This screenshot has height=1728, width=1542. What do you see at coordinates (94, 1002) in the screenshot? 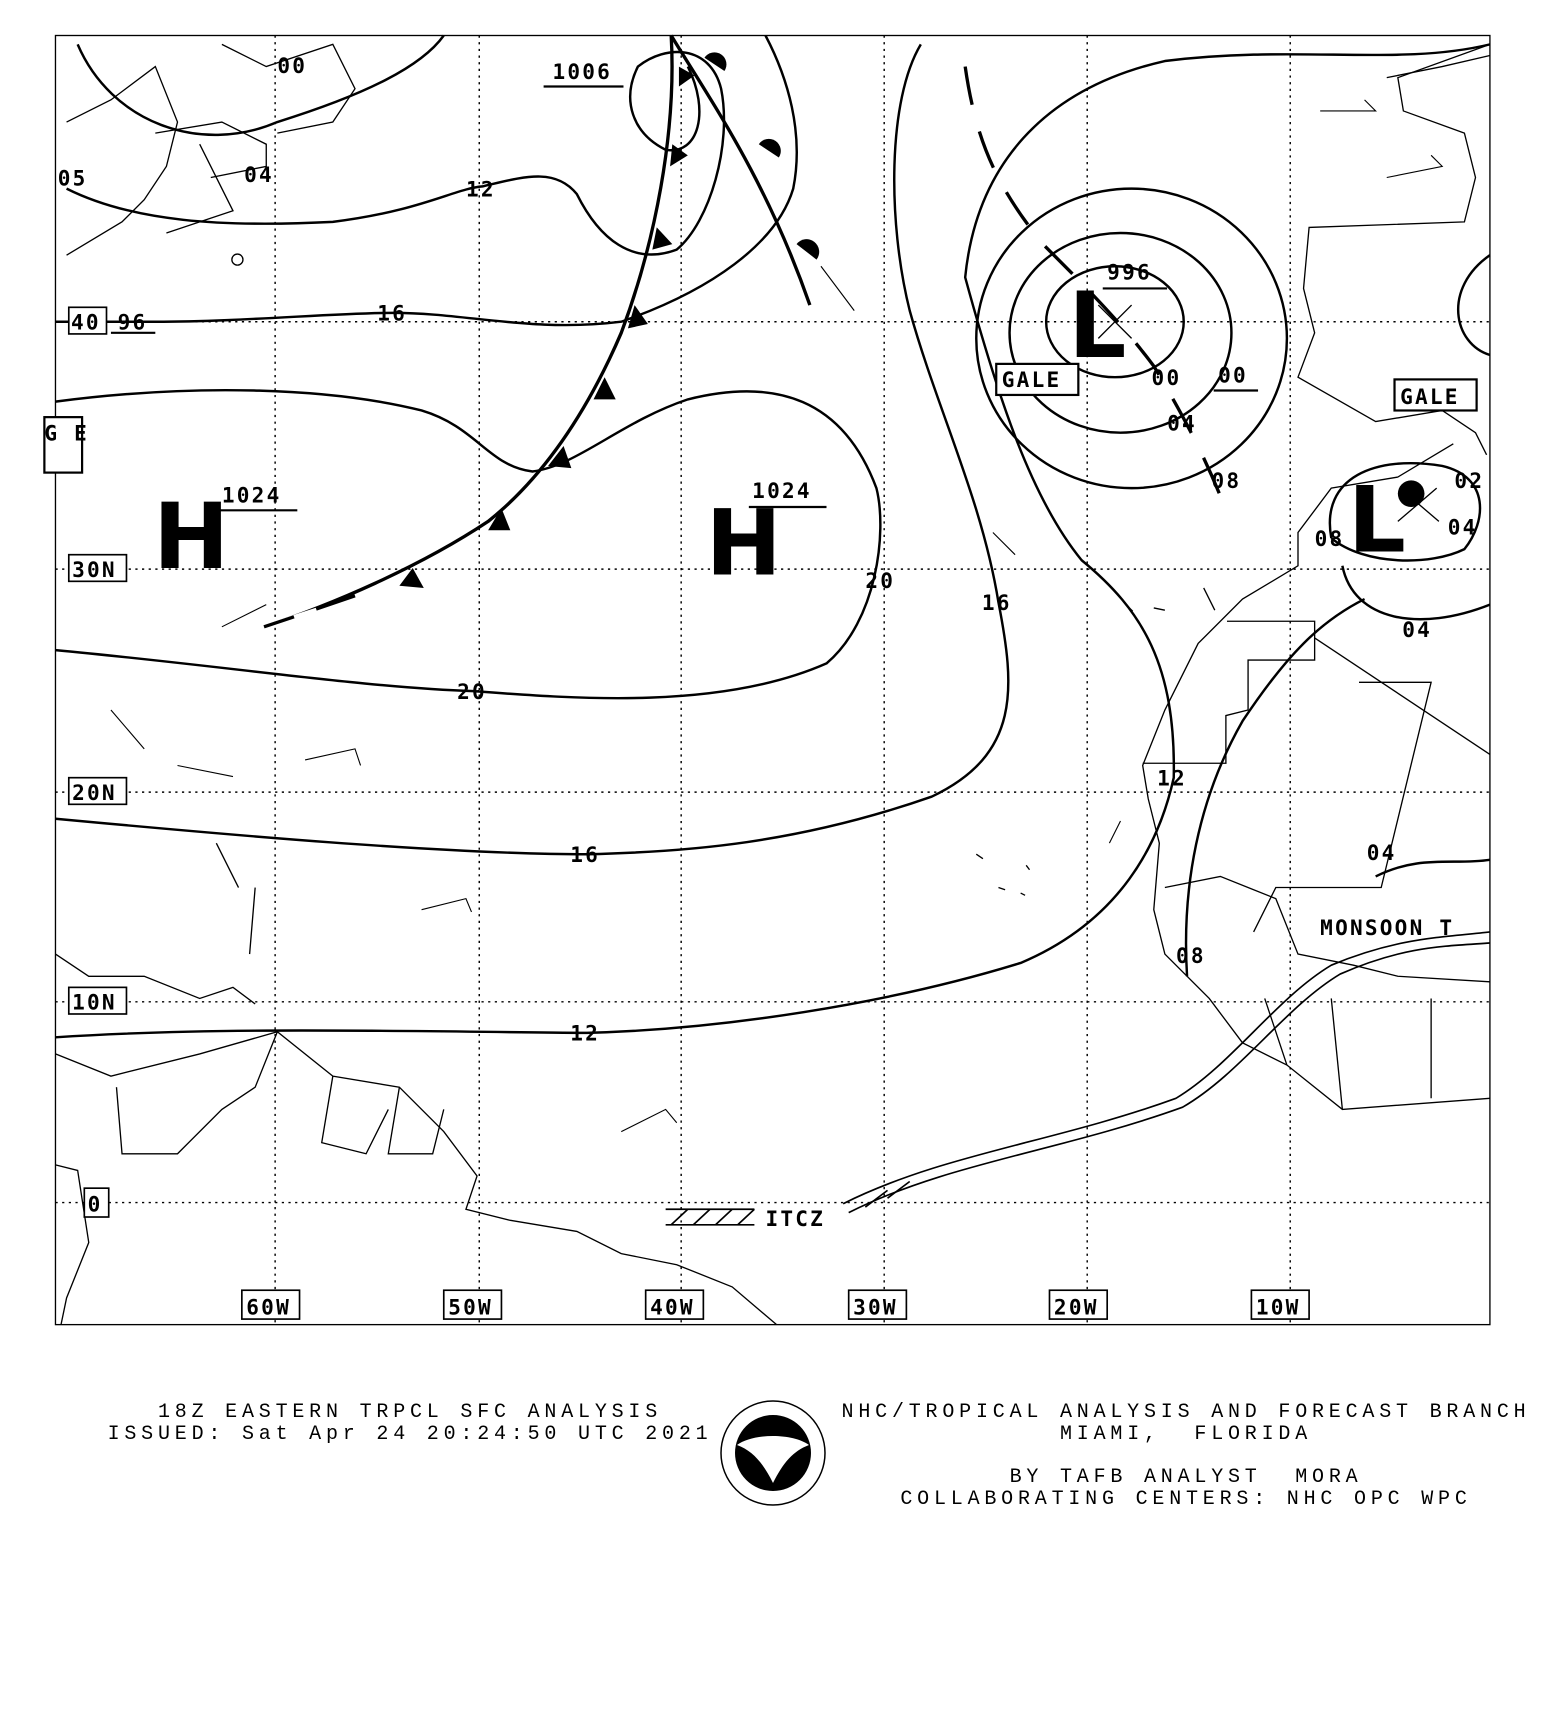
I see `svg-text: 10N` at bounding box center [94, 1002].